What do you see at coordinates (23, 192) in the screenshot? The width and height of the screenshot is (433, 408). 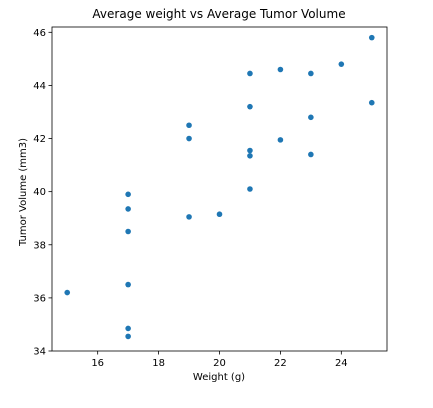 I see `y-axis-label: Tumor Volume (mm3)` at bounding box center [23, 192].